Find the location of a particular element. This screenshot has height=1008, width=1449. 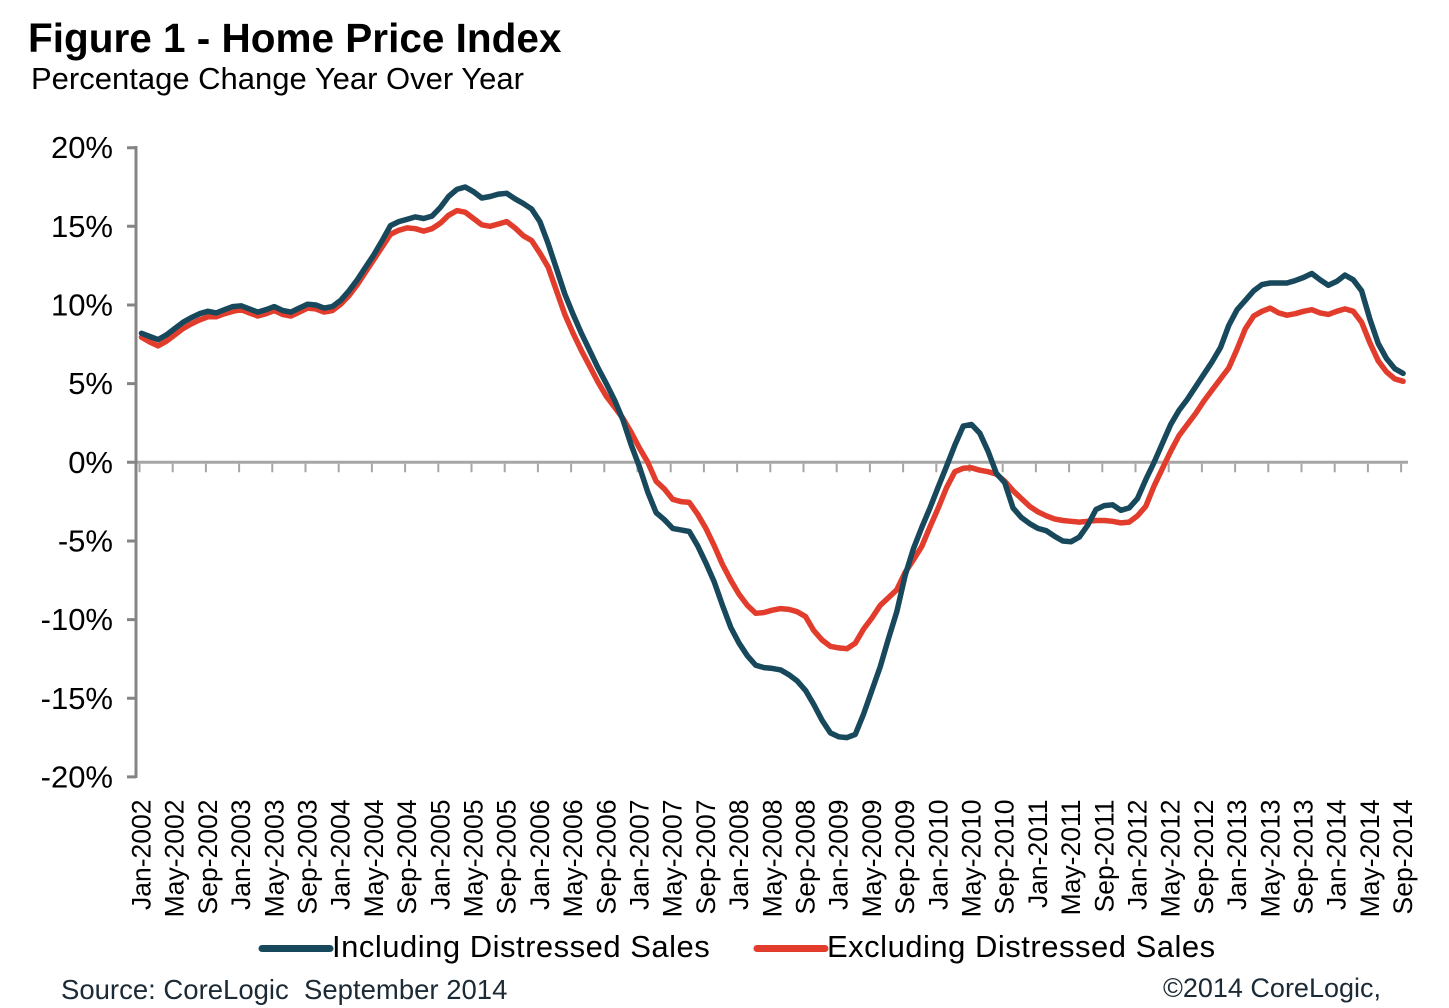

svg-text:Percentage Change Year Over Ye: Percentage Change Year Over Year is located at coordinates (277, 78).